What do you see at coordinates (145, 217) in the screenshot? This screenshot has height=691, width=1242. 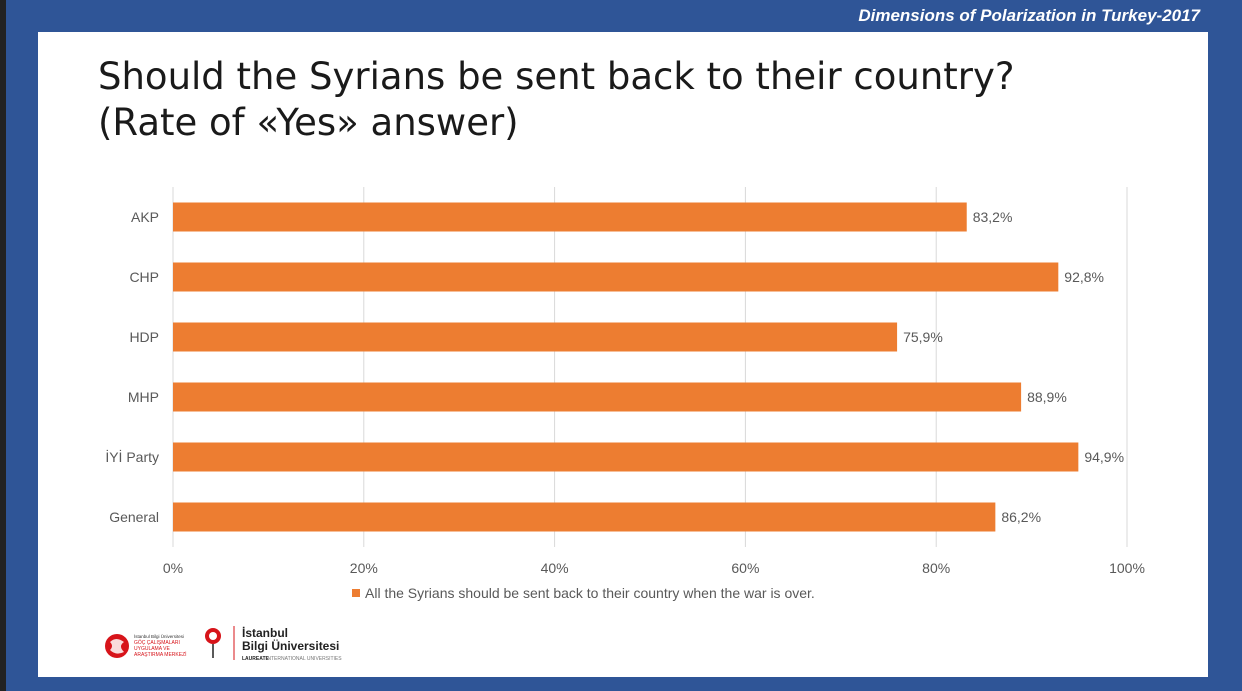 I see `category-label-0: AKP` at bounding box center [145, 217].